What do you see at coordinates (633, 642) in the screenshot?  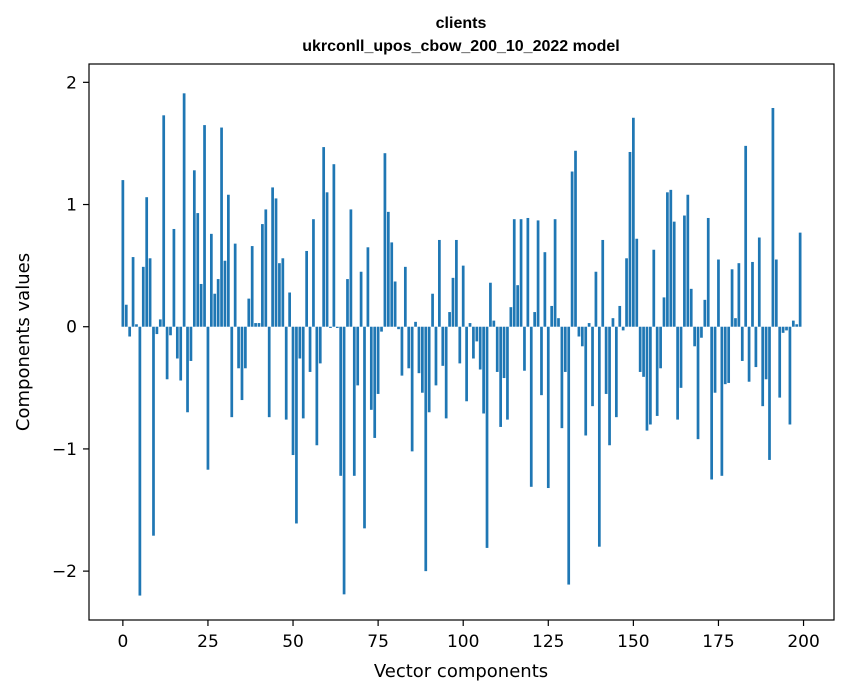 I see `x-tick-label: 150` at bounding box center [633, 642].